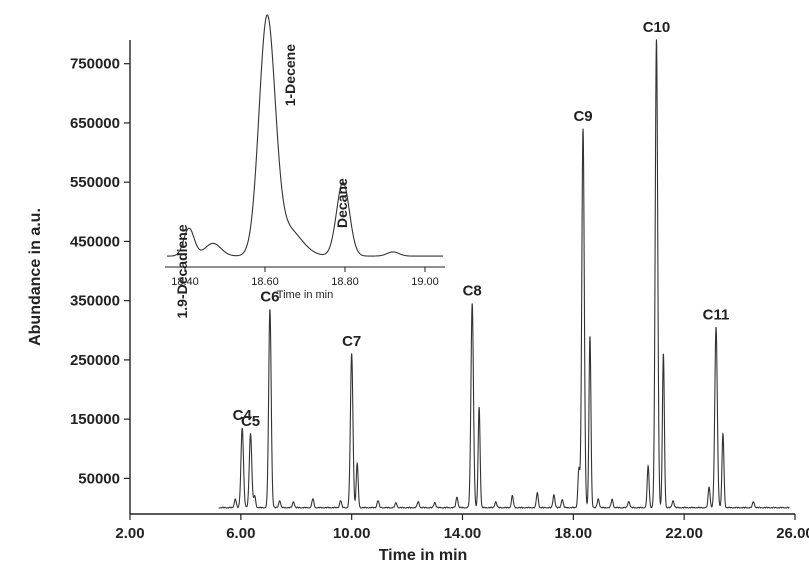 This screenshot has height=580, width=809. I want to click on x-tick-label: 10.00, so click(352, 533).